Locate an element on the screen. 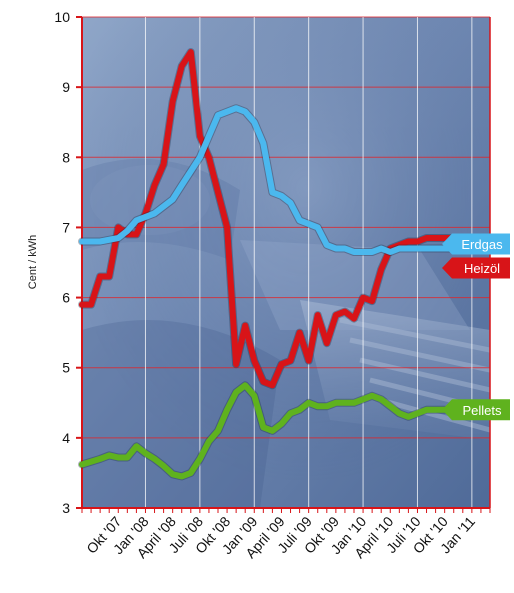  series-line is located at coordinates (268, 431).